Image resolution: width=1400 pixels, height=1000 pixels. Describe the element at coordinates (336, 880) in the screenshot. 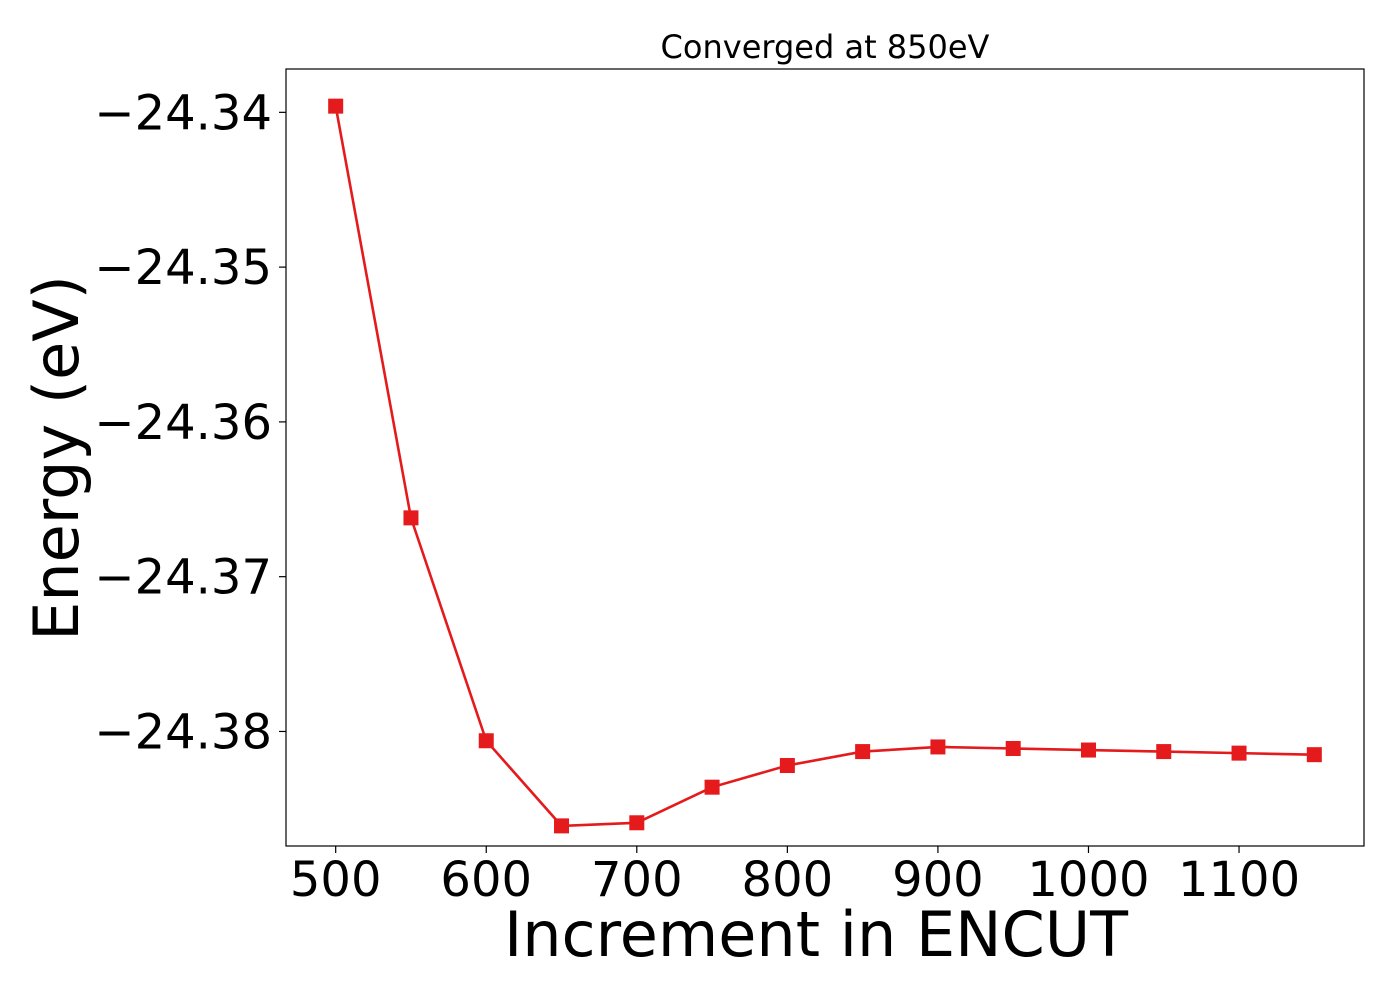

I see `x-tick-label: 500` at that location.